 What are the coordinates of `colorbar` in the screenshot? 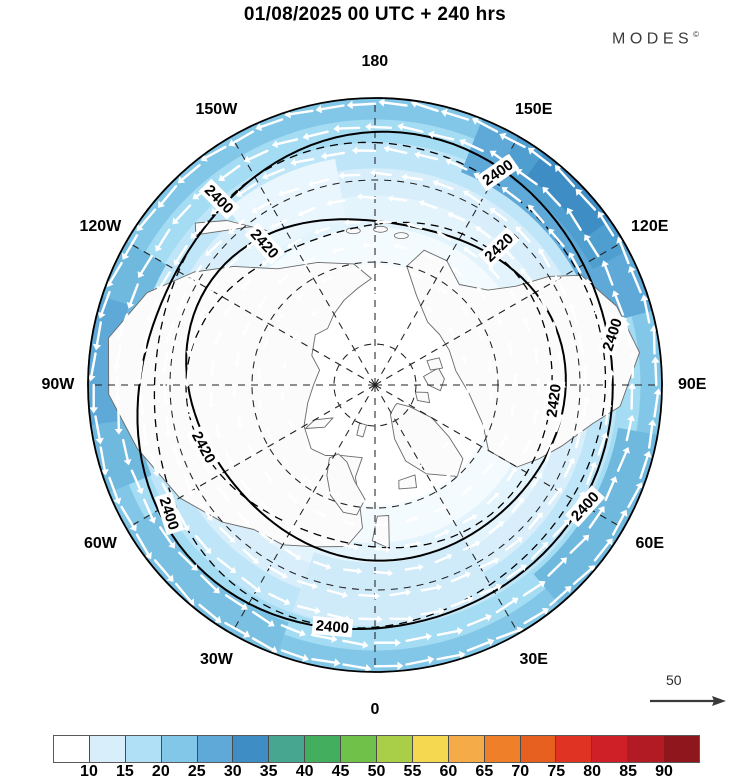 It's located at (376, 749).